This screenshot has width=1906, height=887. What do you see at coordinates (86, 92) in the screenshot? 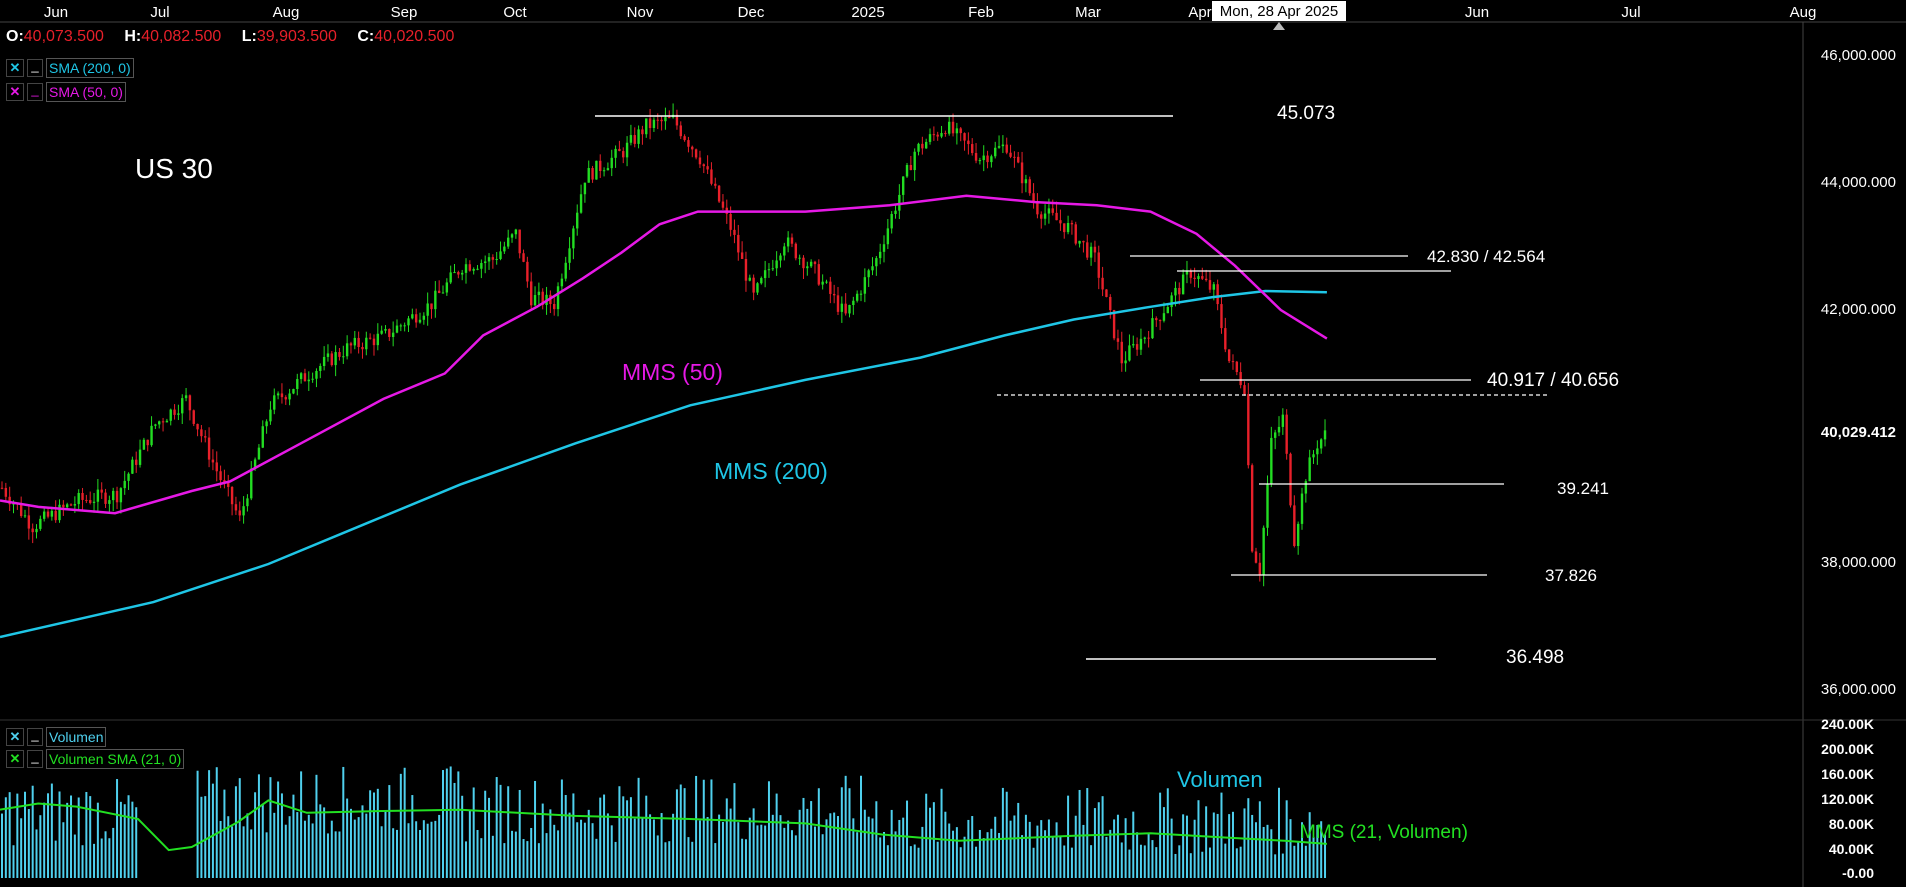
I see `legend-sma50-label: SMA (50, 0)` at bounding box center [86, 92].